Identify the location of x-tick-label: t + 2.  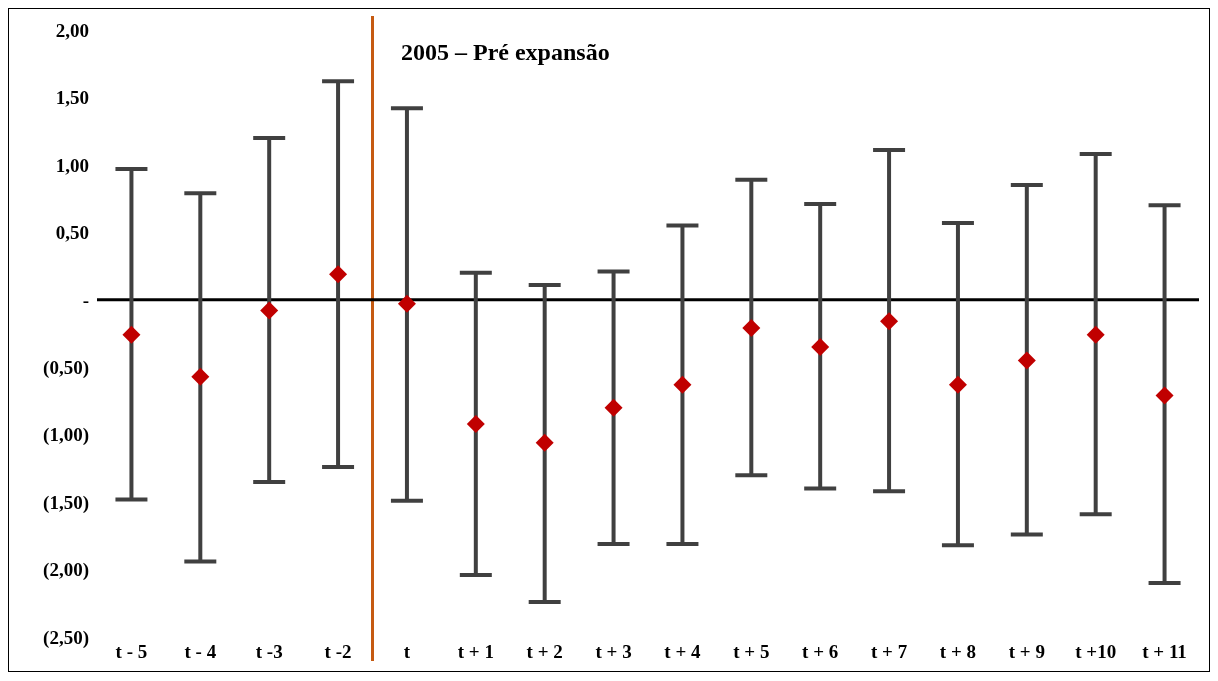
(544, 652).